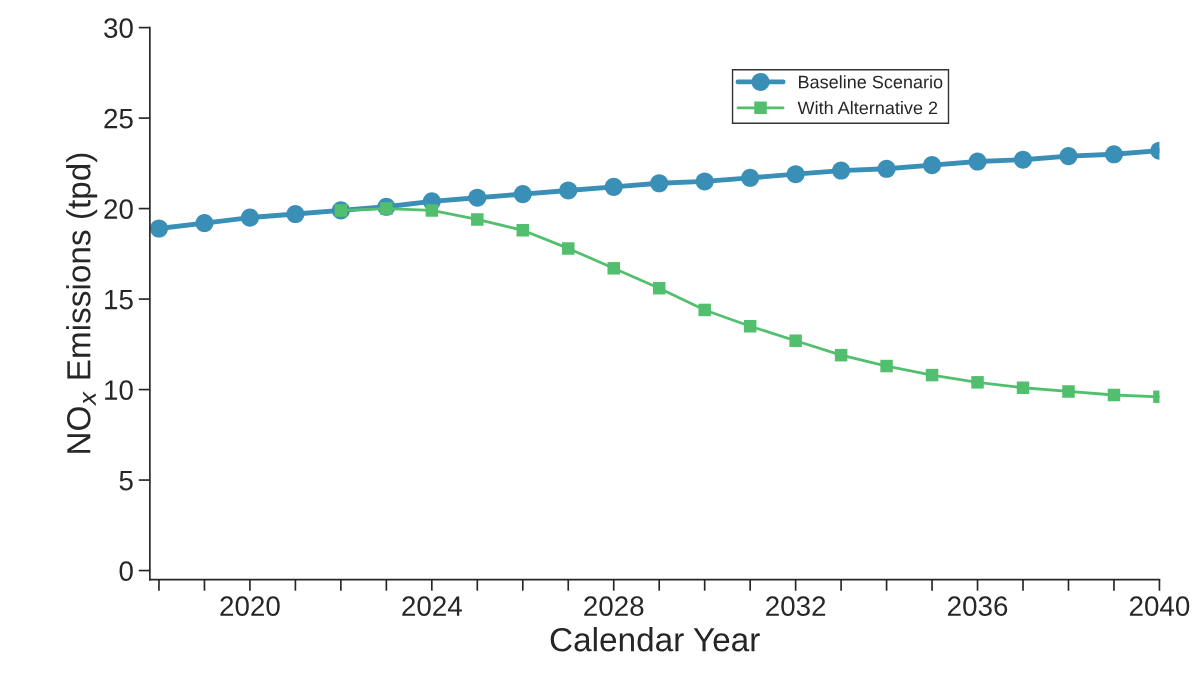 Image resolution: width=1199 pixels, height=690 pixels. I want to click on legend-label: With Alternative 2, so click(867, 108).